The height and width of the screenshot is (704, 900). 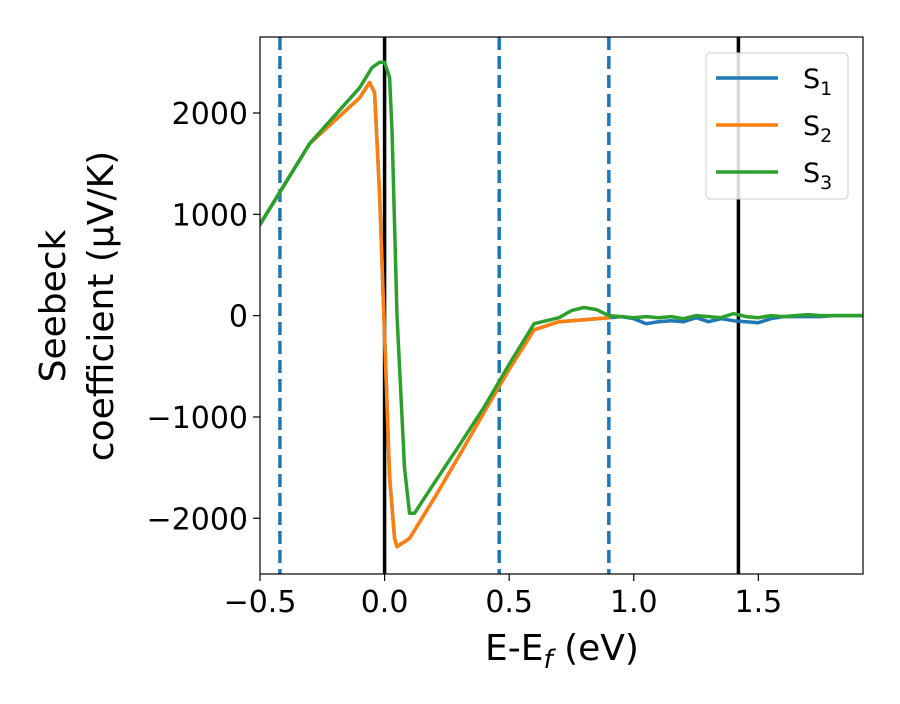 What do you see at coordinates (210, 215) in the screenshot?
I see `y-tick-label: 1000` at bounding box center [210, 215].